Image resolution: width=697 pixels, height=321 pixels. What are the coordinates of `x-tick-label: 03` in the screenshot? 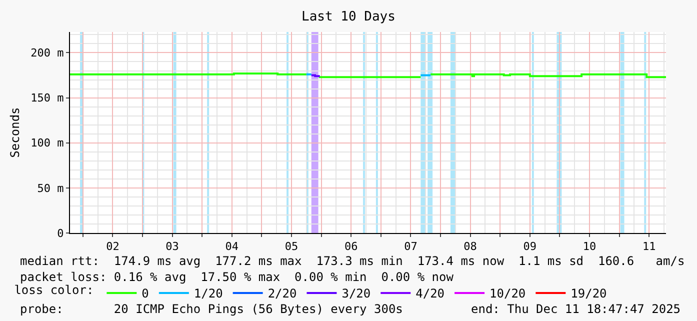 It's located at (172, 247).